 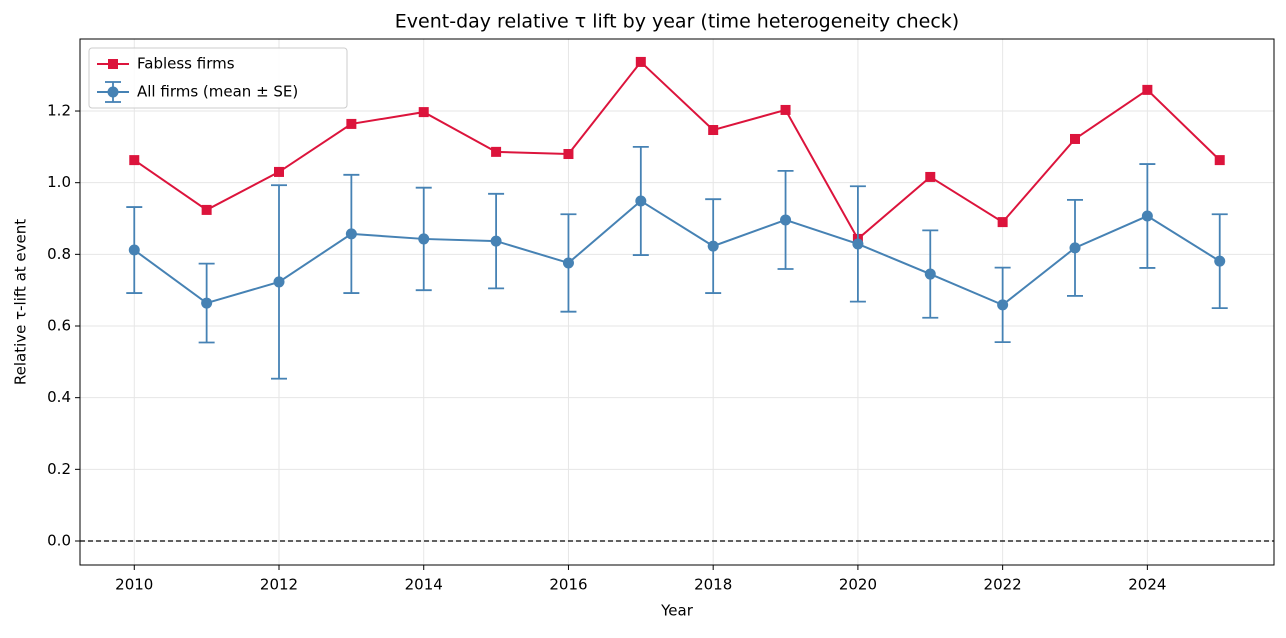 I want to click on x-tick-label: 2016, so click(x=568, y=585).